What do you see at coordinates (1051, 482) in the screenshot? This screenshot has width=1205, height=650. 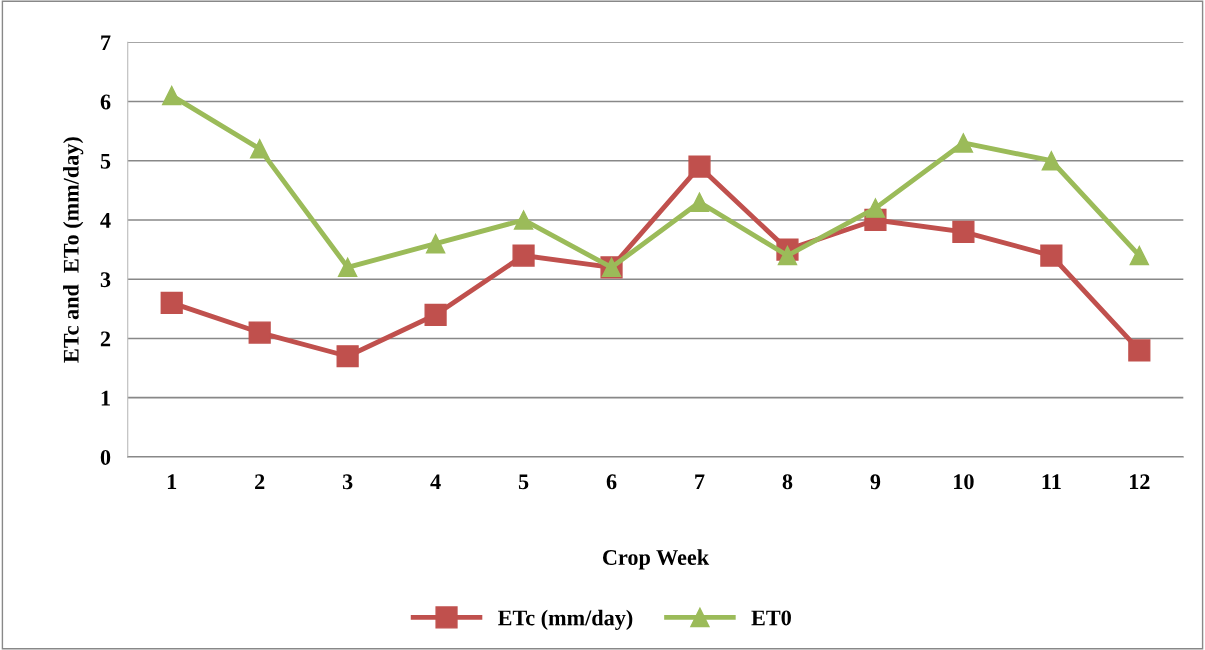 I see `x-tick-label: 11` at bounding box center [1051, 482].